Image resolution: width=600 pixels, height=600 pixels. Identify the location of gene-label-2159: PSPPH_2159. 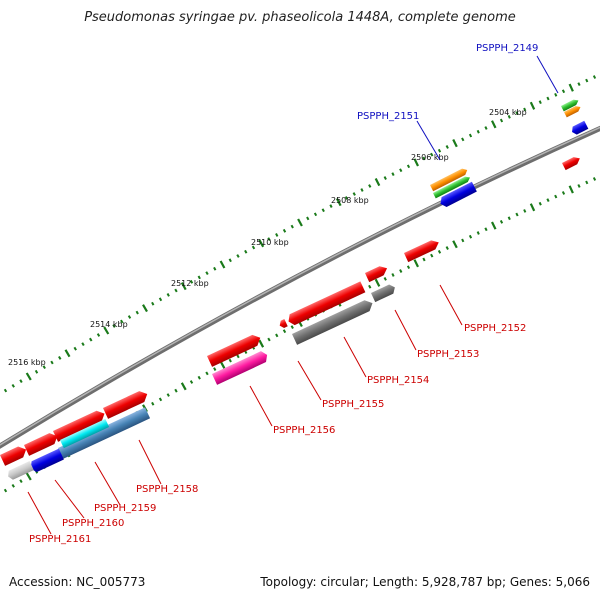
(125, 508).